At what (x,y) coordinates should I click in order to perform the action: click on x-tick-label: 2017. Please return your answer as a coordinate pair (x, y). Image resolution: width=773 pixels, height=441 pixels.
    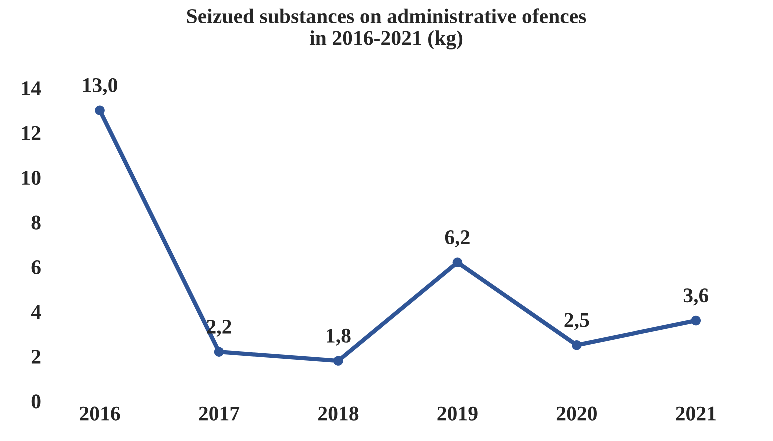
    Looking at the image, I should click on (219, 413).